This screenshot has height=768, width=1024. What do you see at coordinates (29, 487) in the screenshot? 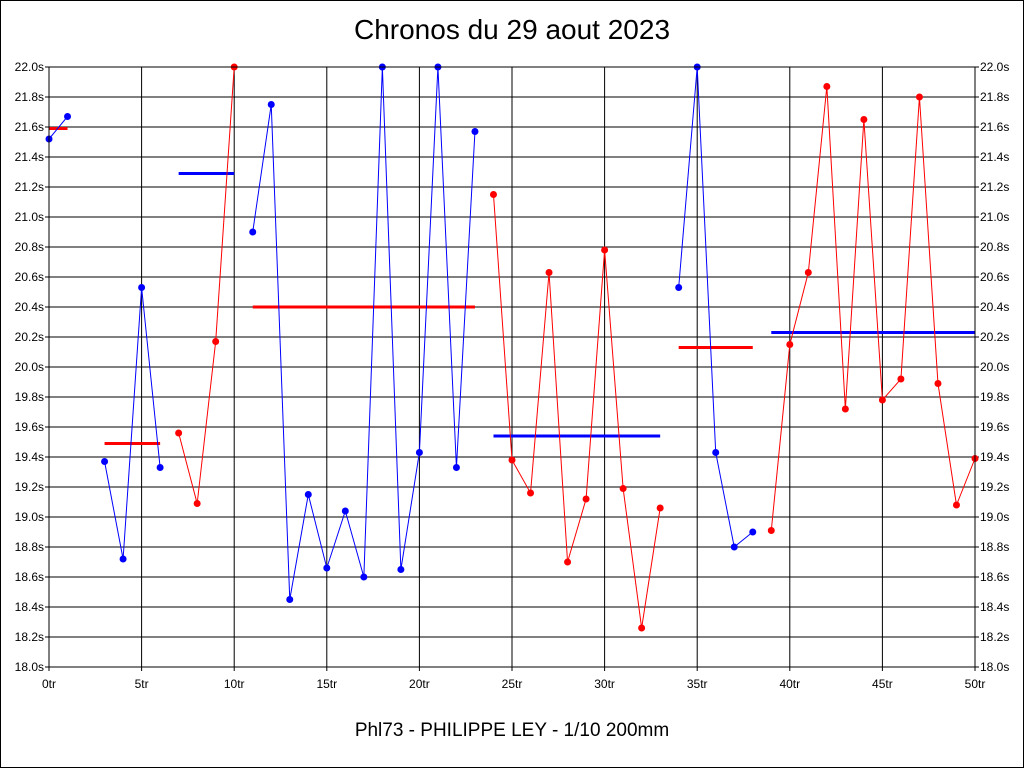
I see `y-tick-label-left: 19.2s` at bounding box center [29, 487].